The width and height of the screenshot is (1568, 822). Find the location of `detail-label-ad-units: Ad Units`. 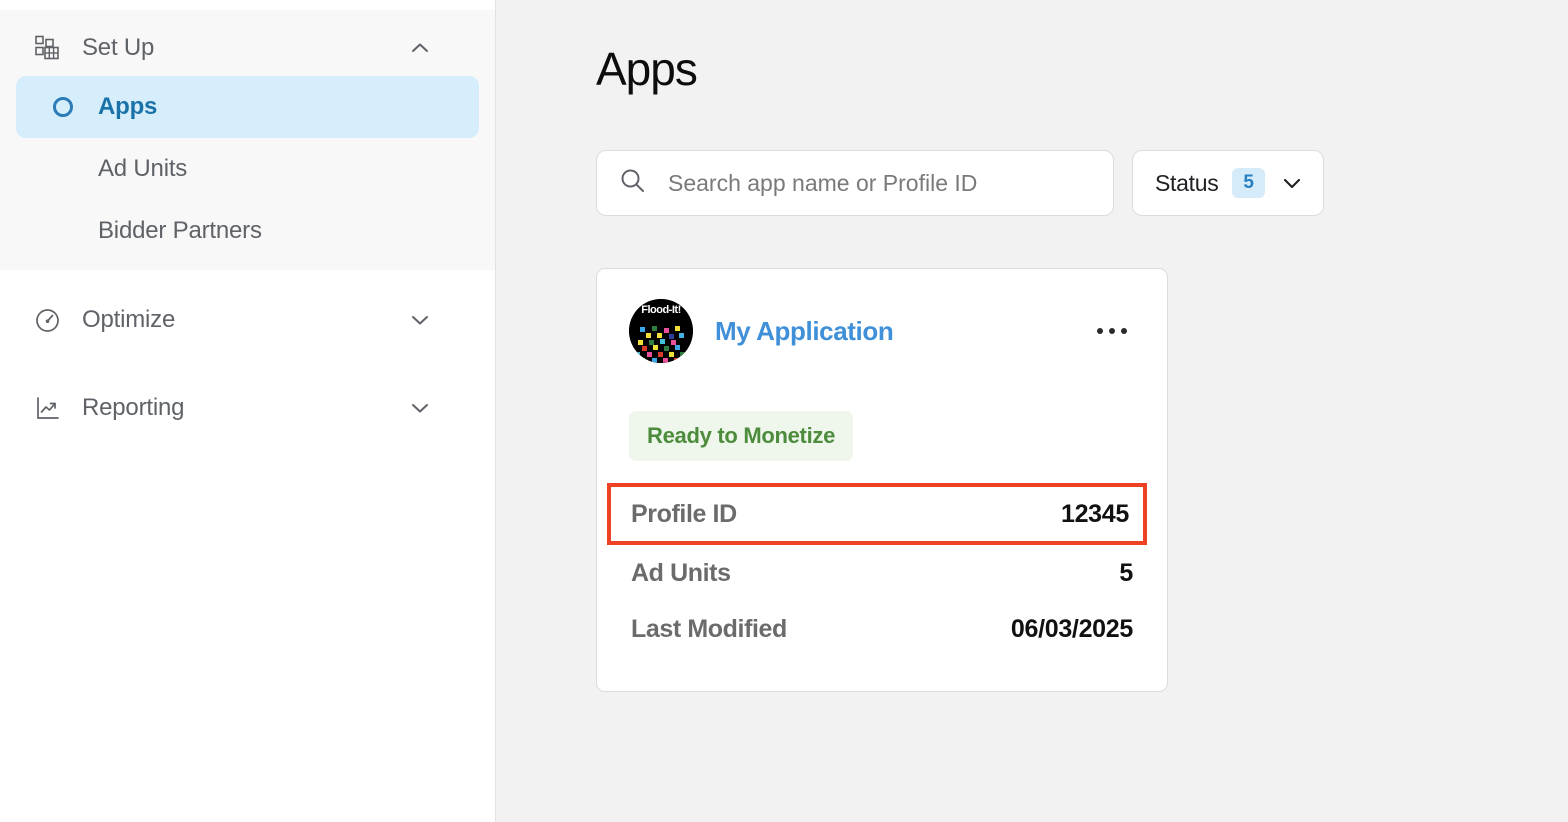

detail-label-ad-units: Ad Units is located at coordinates (681, 572).